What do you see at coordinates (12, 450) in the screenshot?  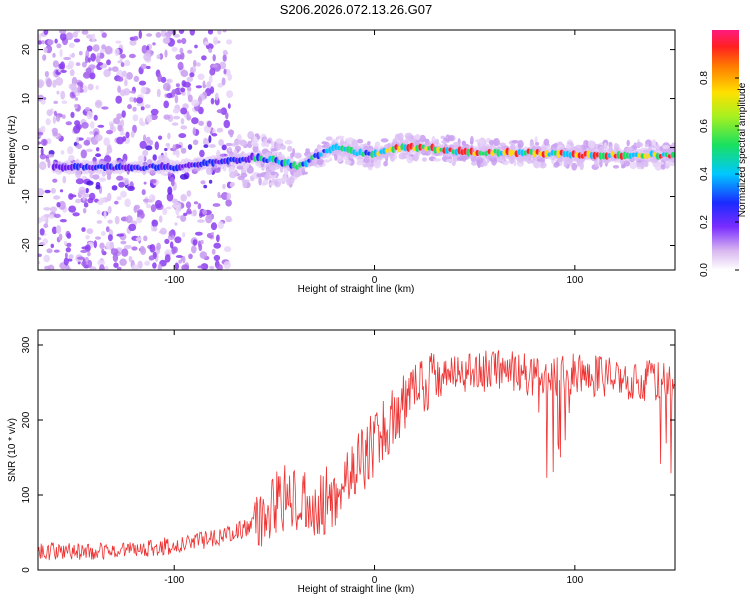 I see `snr-y-axis-label: SNR (10 * v/v)` at bounding box center [12, 450].